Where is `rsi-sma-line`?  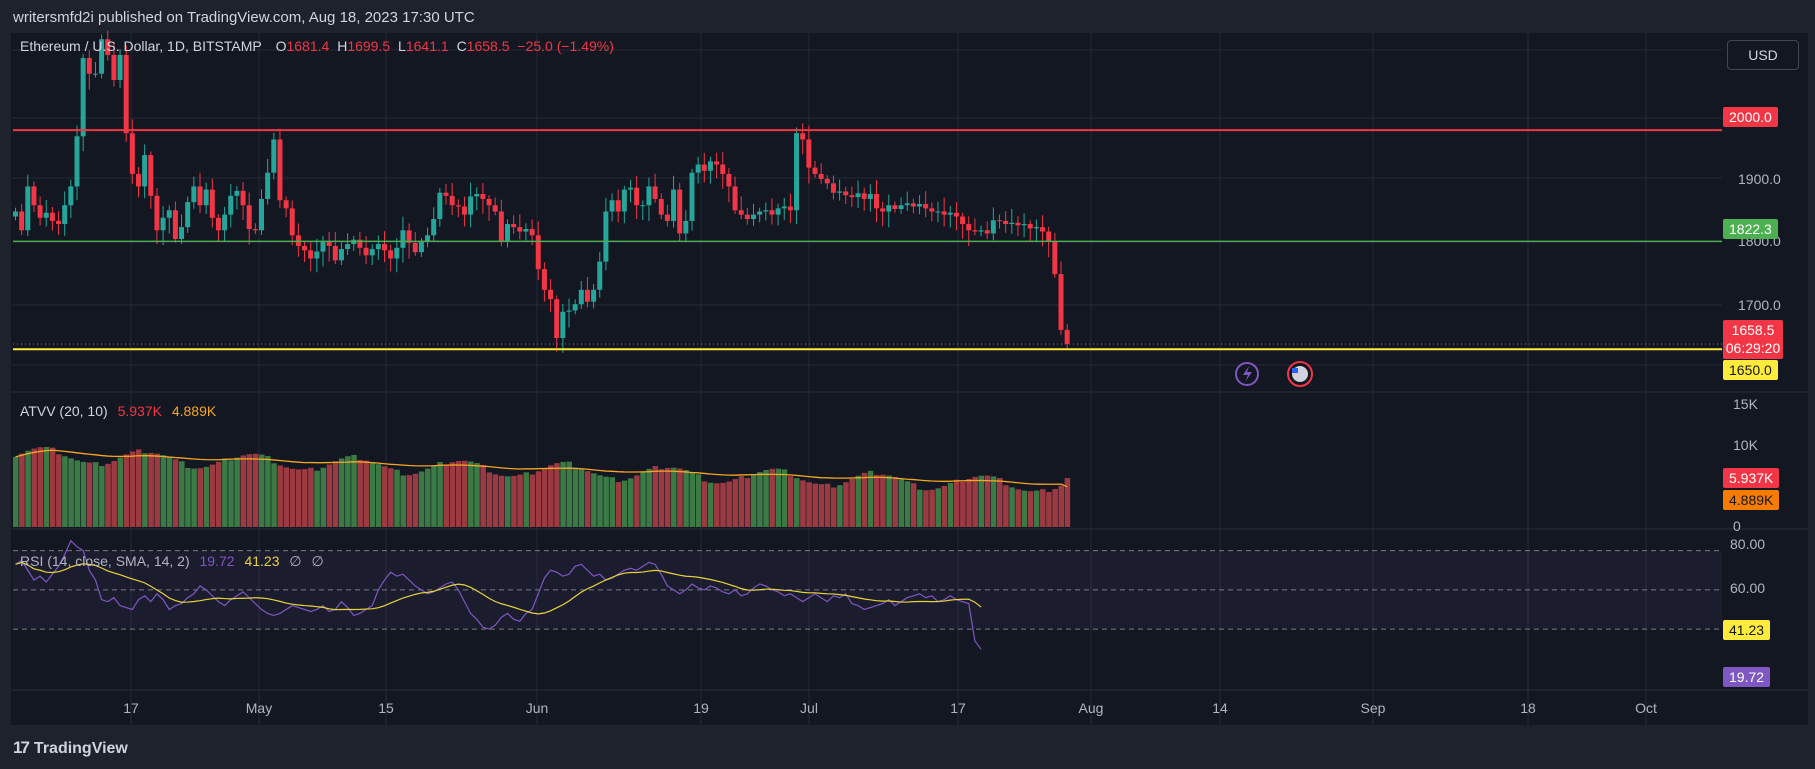
rsi-sma-line is located at coordinates (498, 588).